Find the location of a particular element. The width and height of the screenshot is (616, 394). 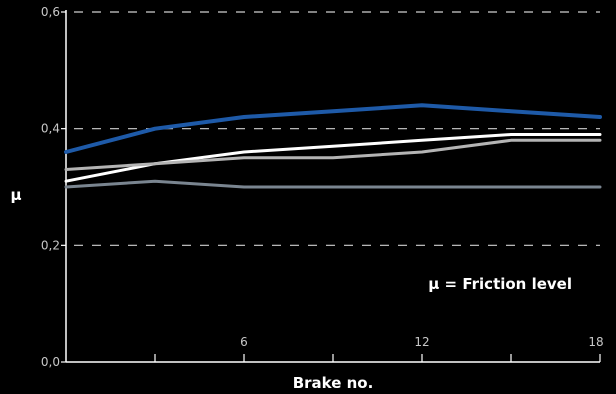

y-tick-label-2: 0,4 is located at coordinates (50, 129).